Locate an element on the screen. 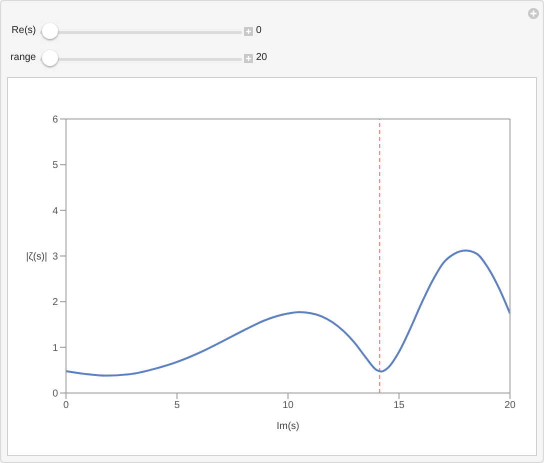  y-tick-label: 4 is located at coordinates (55, 211).